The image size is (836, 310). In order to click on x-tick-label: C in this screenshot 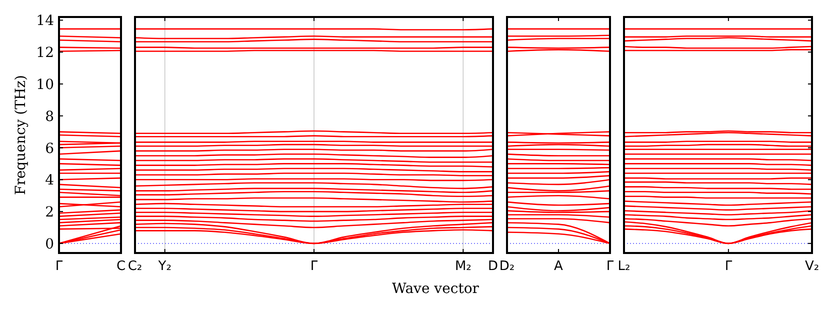, I will do `click(121, 266)`.